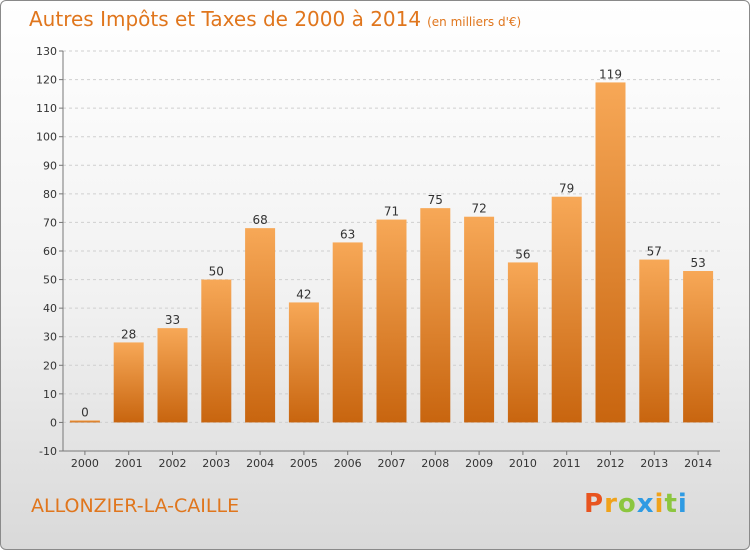 This screenshot has width=750, height=550. Describe the element at coordinates (303, 294) in the screenshot. I see `bar-value-label: 42` at that location.